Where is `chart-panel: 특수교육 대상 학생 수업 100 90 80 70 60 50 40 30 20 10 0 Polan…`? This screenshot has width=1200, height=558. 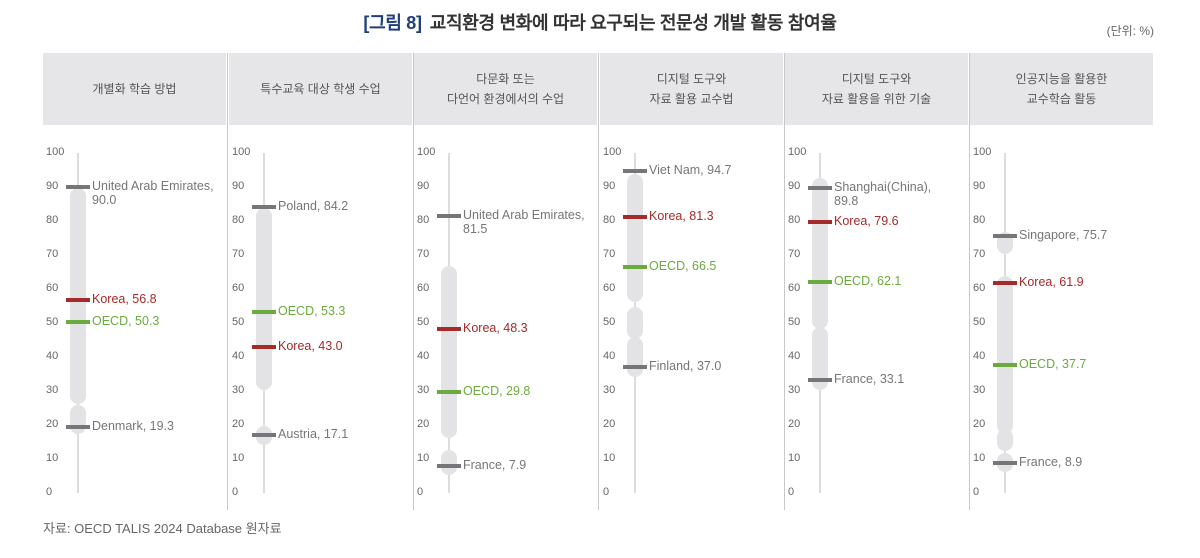 chart-panel: 특수교육 대상 학생 수업 100 90 80 70 60 50 40 30 20 10 0 Polan… is located at coordinates (321, 281).